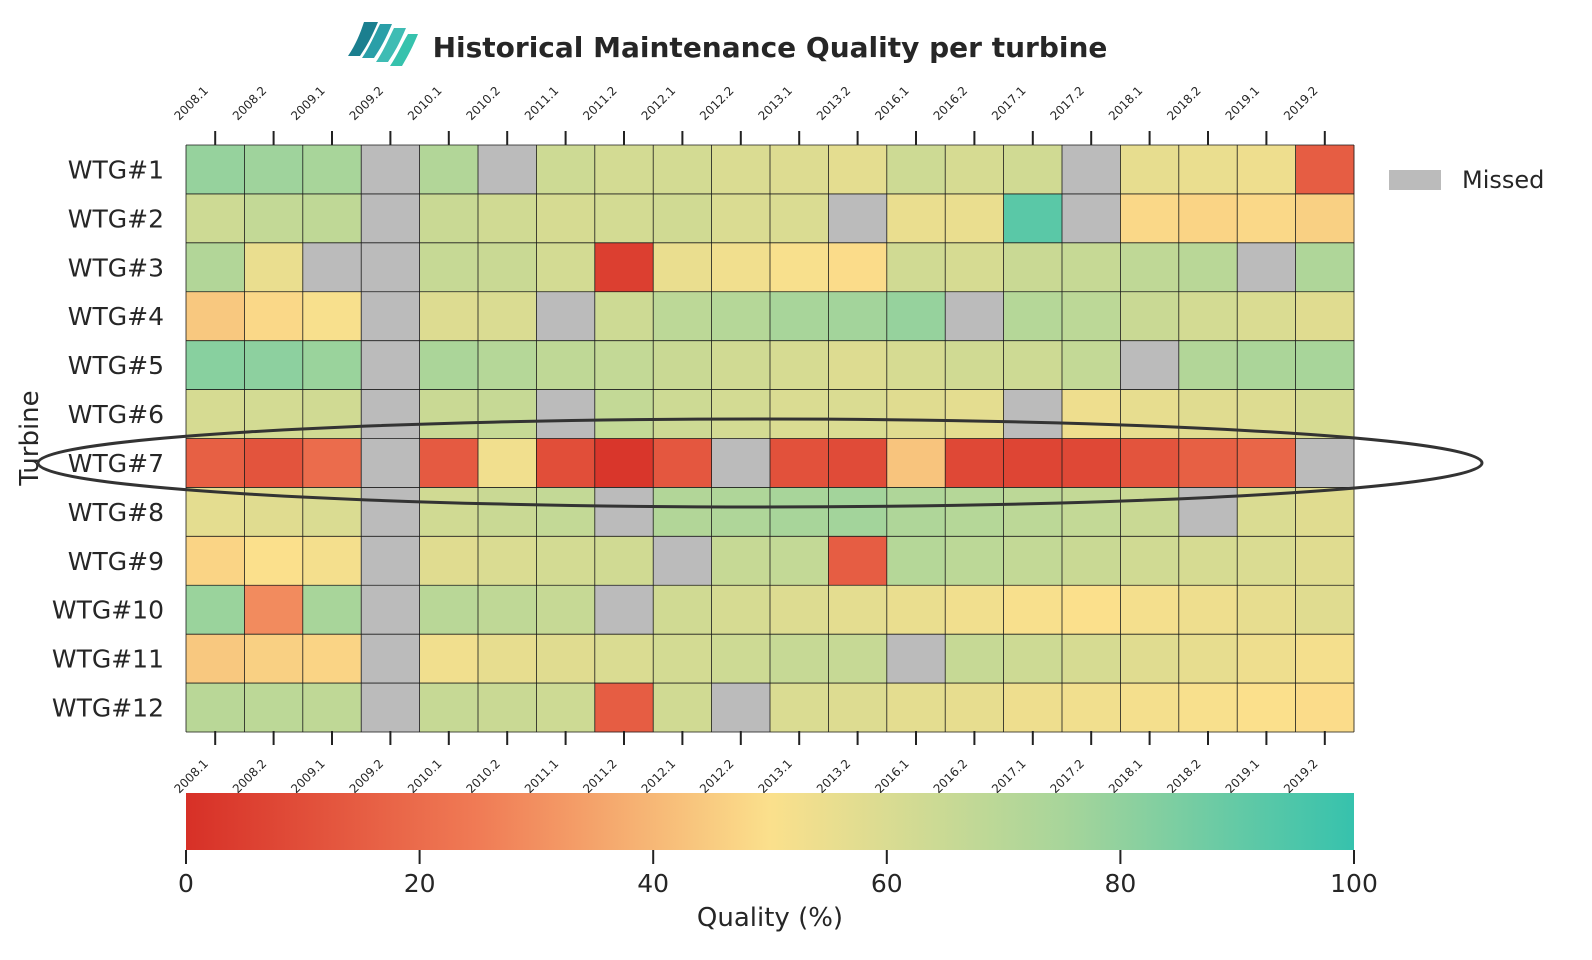 This screenshot has height=960, width=1592. What do you see at coordinates (1184, 104) in the screenshot?
I see `column-label: 2018.2` at bounding box center [1184, 104].